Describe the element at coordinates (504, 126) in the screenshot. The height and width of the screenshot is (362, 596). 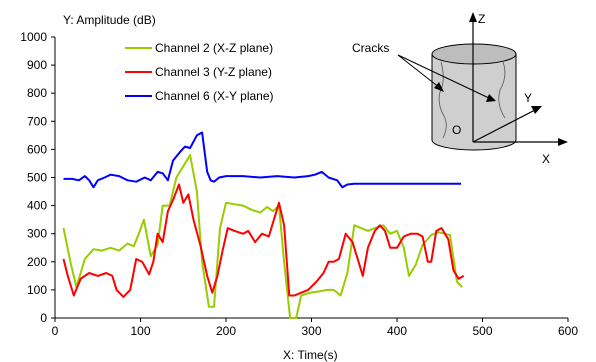
I see `y-axis-arrow` at that location.